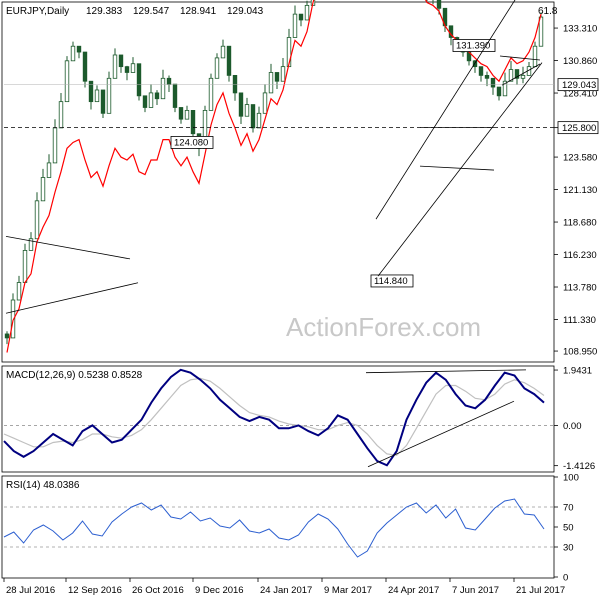 The image size is (600, 600). I want to click on annotation-box, so click(192, 142).